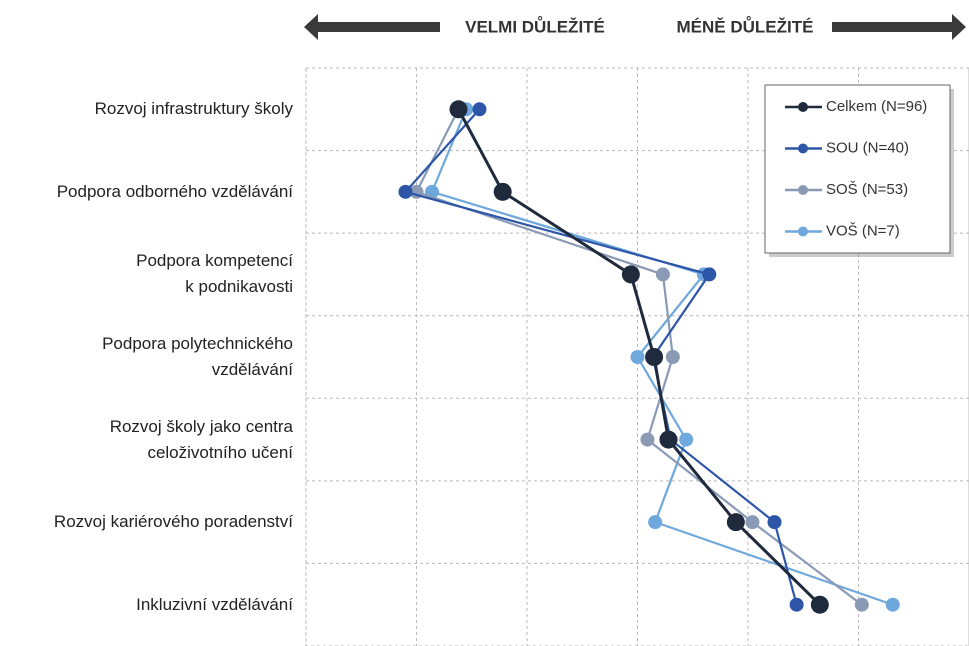 The image size is (969, 646). Describe the element at coordinates (899, 27) in the screenshot. I see `right-arrow` at that location.